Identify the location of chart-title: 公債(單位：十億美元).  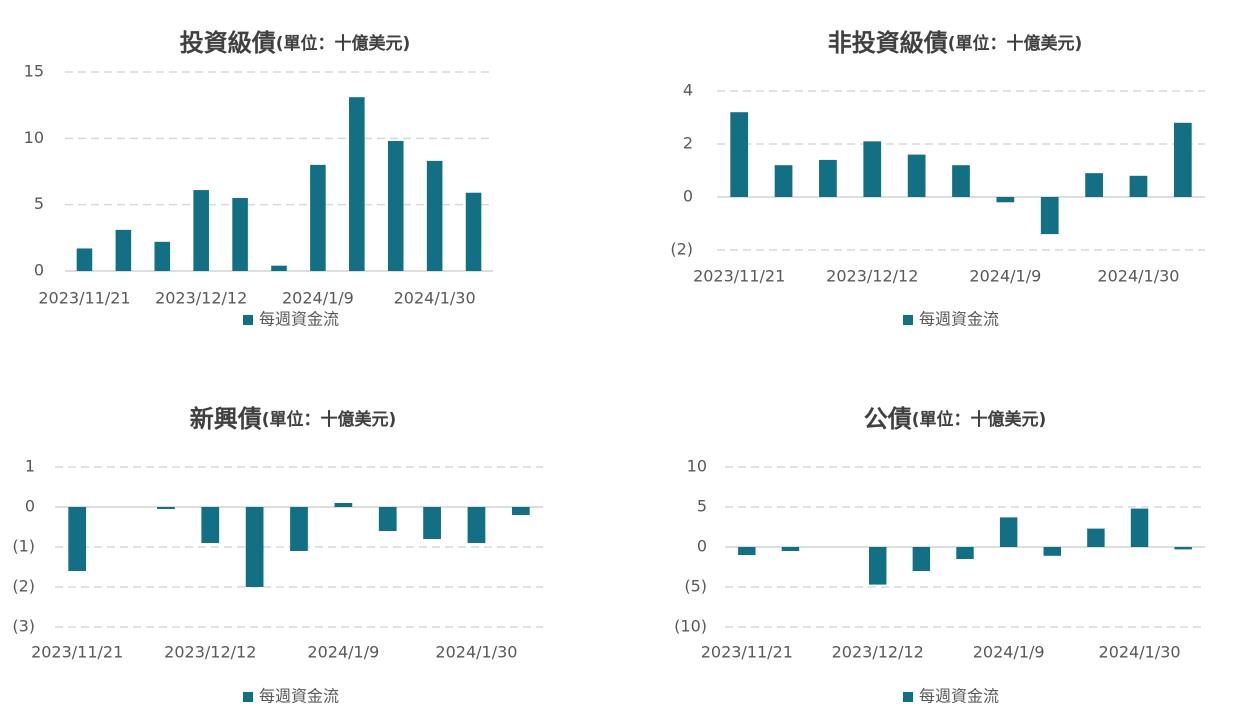
(955, 419).